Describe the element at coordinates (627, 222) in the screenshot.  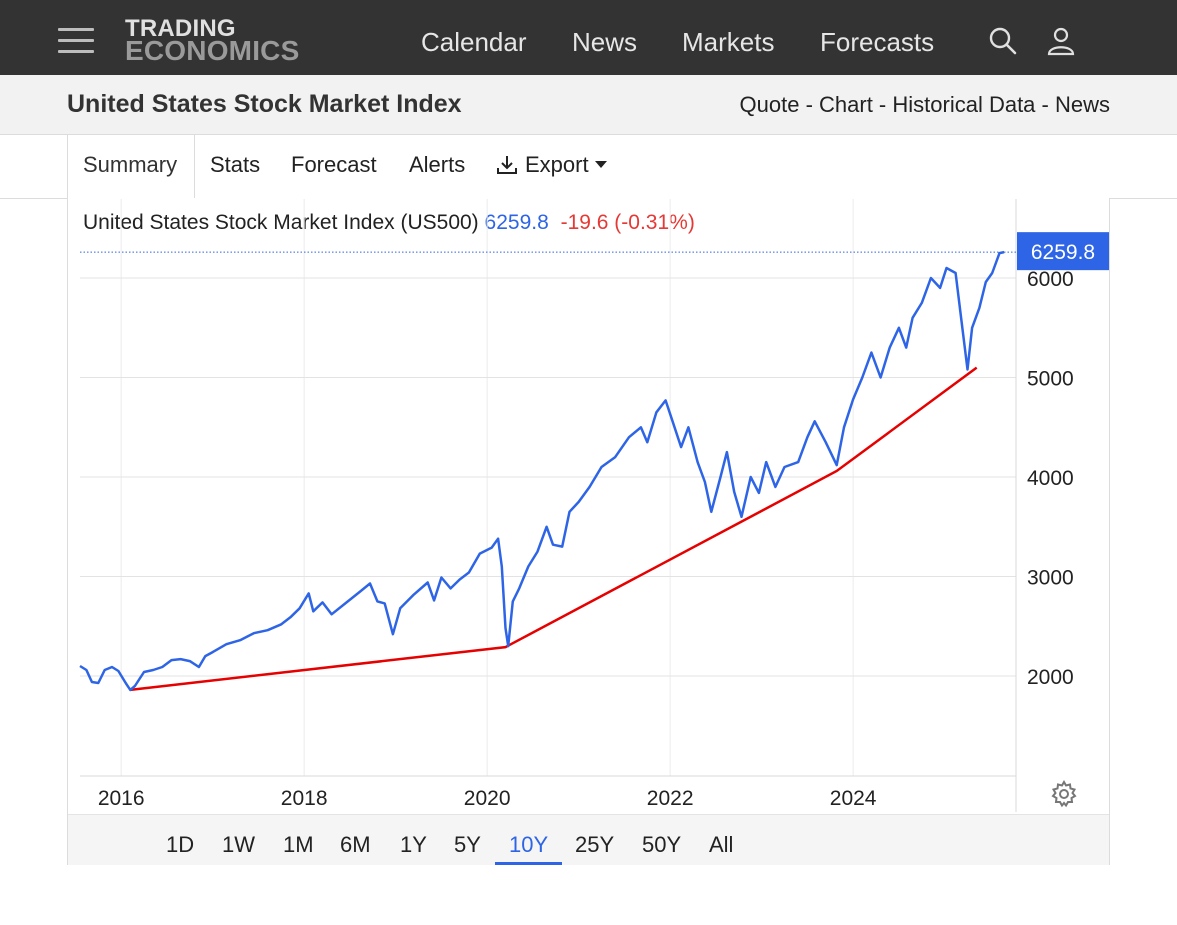
I see `price-change: -19.6 (-0.31%)` at that location.